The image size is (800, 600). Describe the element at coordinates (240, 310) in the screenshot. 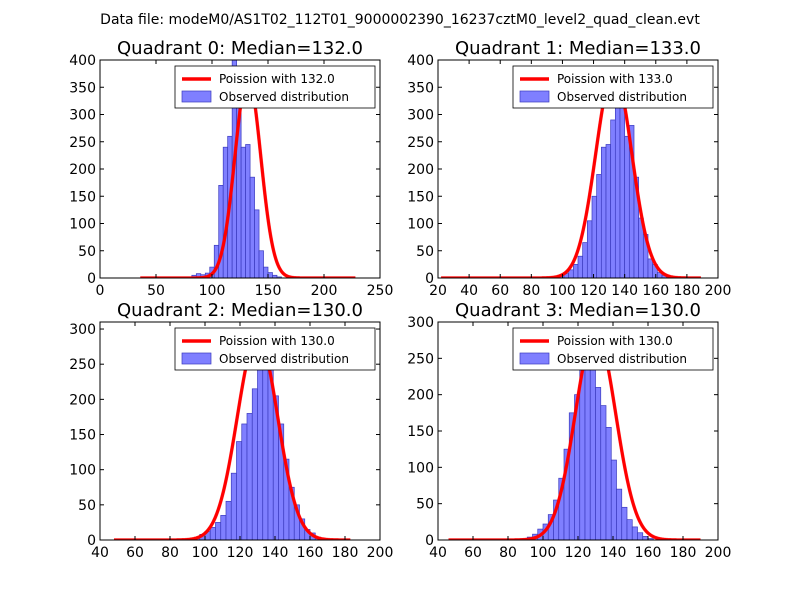

I see `subplot-title: Quadrant 2: Median=130.0` at that location.